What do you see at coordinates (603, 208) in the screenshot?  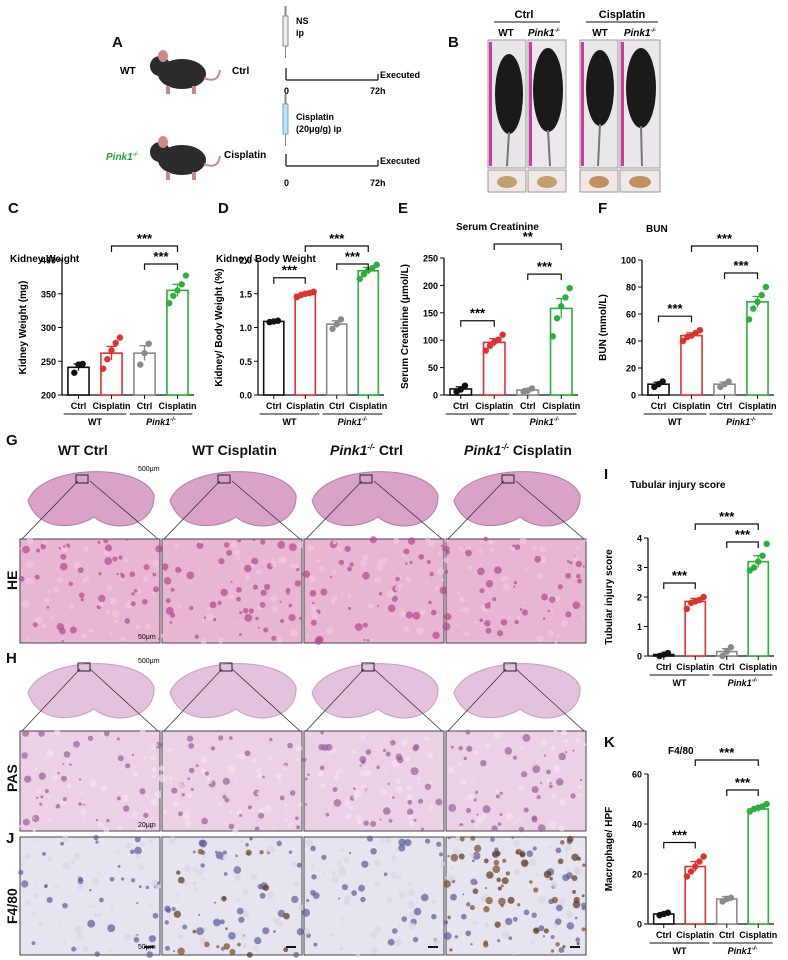 I see `panel-label-f: F` at bounding box center [603, 208].